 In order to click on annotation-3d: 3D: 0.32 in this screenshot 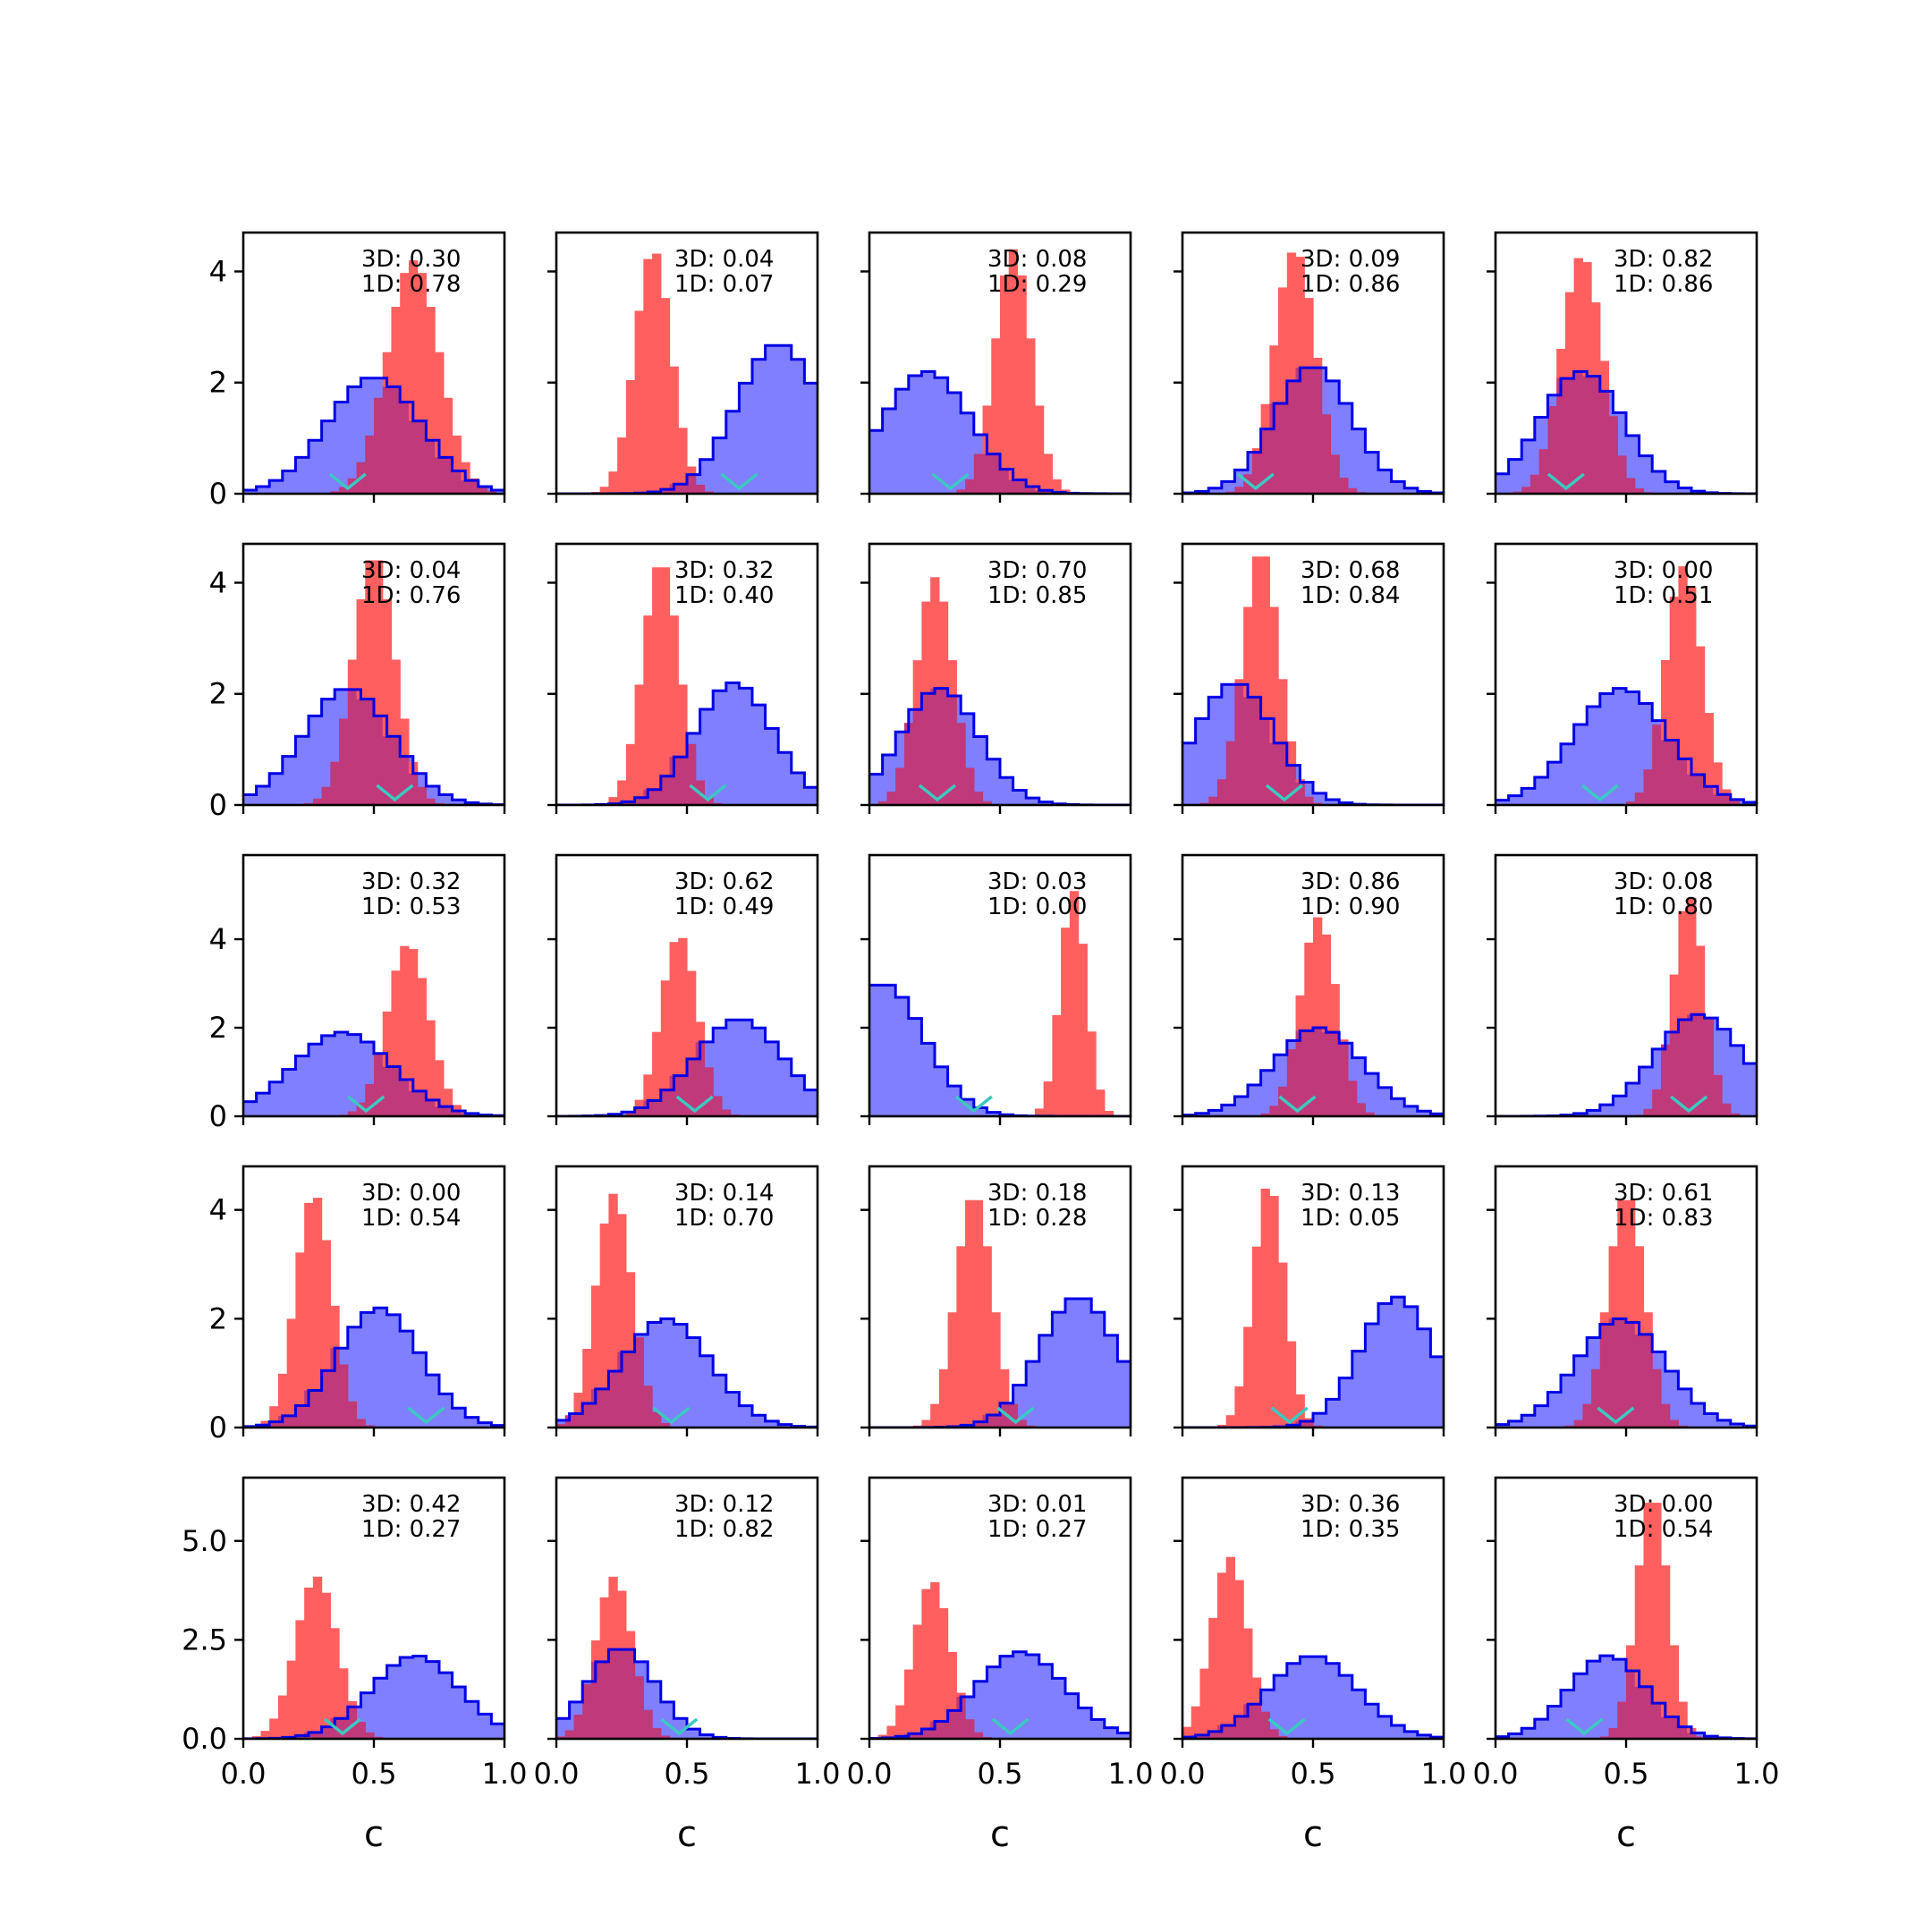, I will do `click(411, 882)`.